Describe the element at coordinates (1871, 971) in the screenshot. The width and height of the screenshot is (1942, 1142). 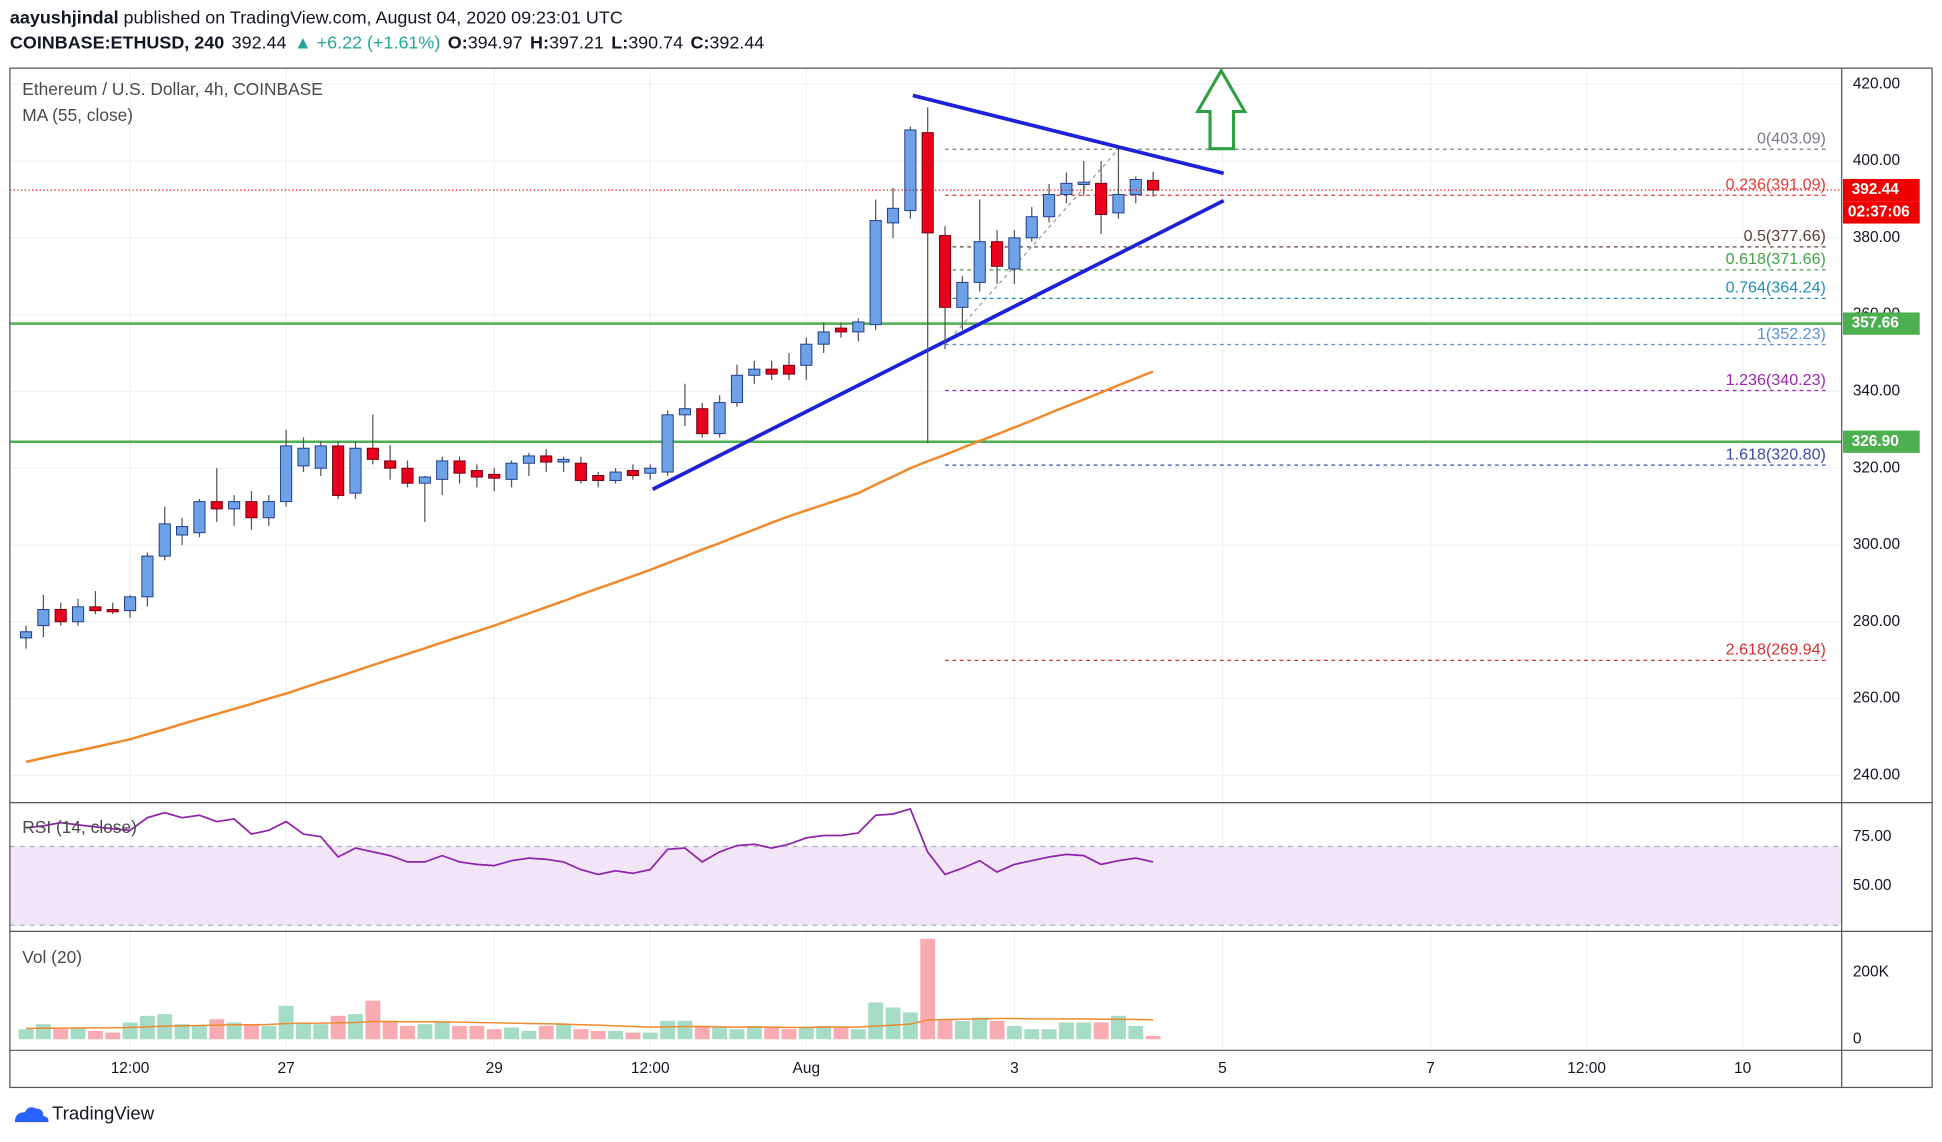
I see `volume-tick-label: 200K` at that location.